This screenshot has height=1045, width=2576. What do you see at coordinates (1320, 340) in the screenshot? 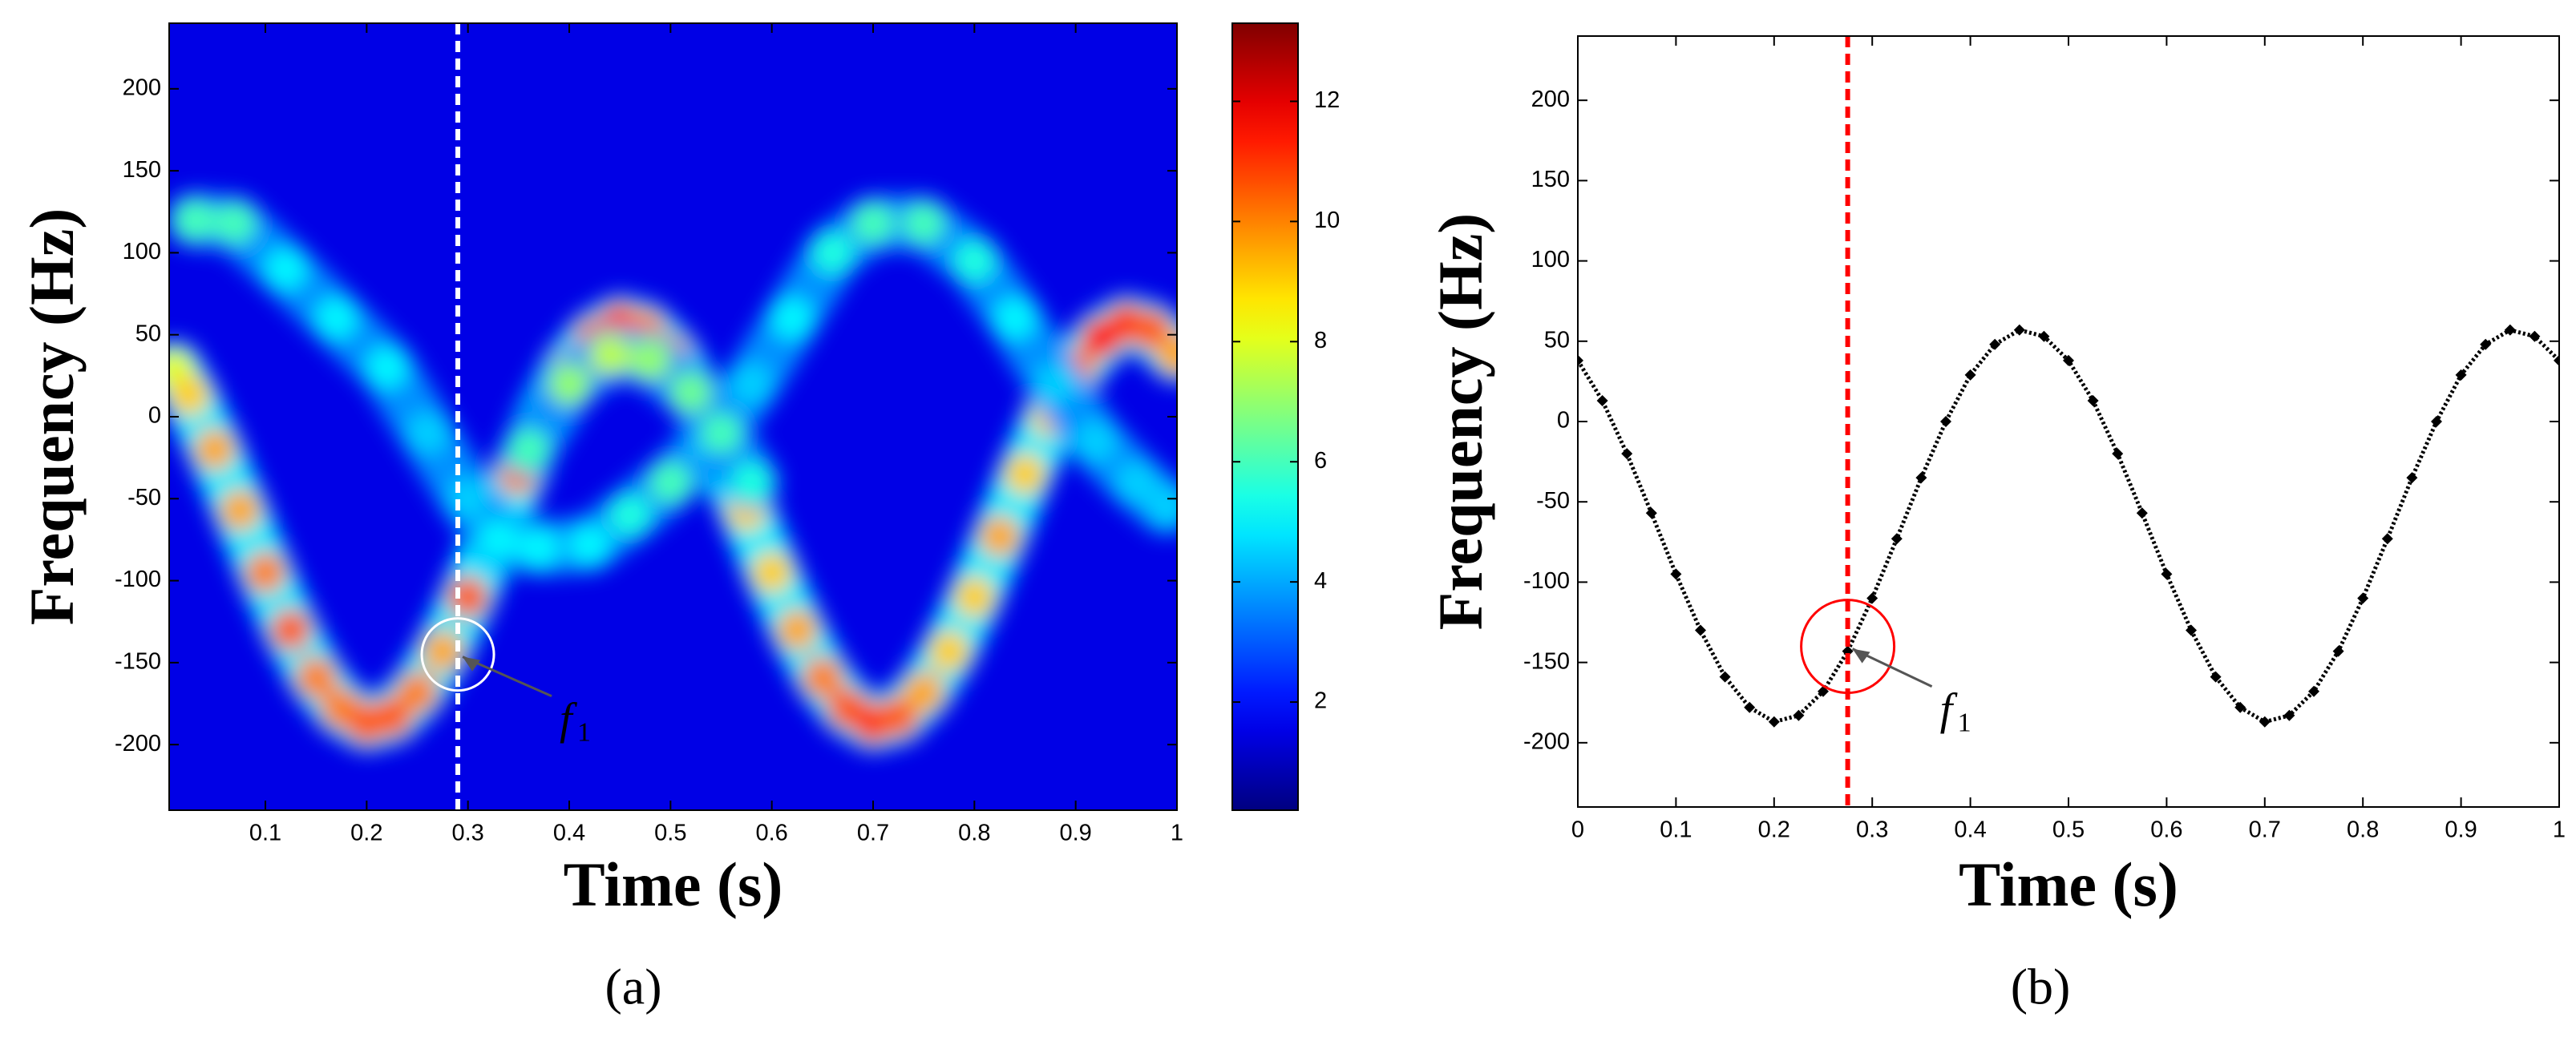
I see `colorbar-tick-label: 8` at bounding box center [1320, 340].